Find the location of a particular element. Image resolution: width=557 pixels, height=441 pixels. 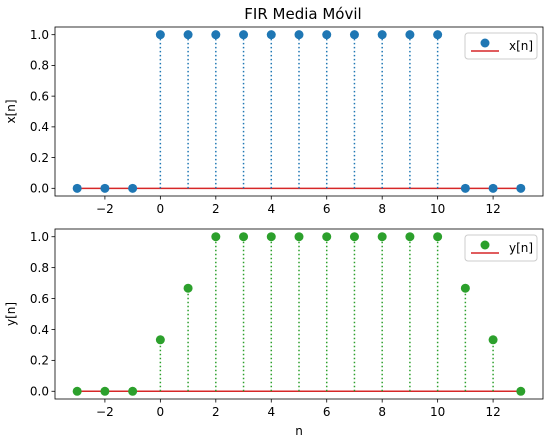

chart-title: FIR Media Móvil is located at coordinates (302, 14).